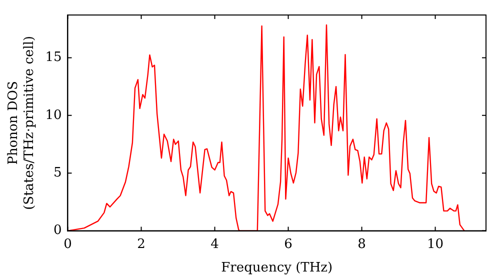  Describe the element at coordinates (53, 58) in the screenshot. I see `y-tick-label: 15` at that location.